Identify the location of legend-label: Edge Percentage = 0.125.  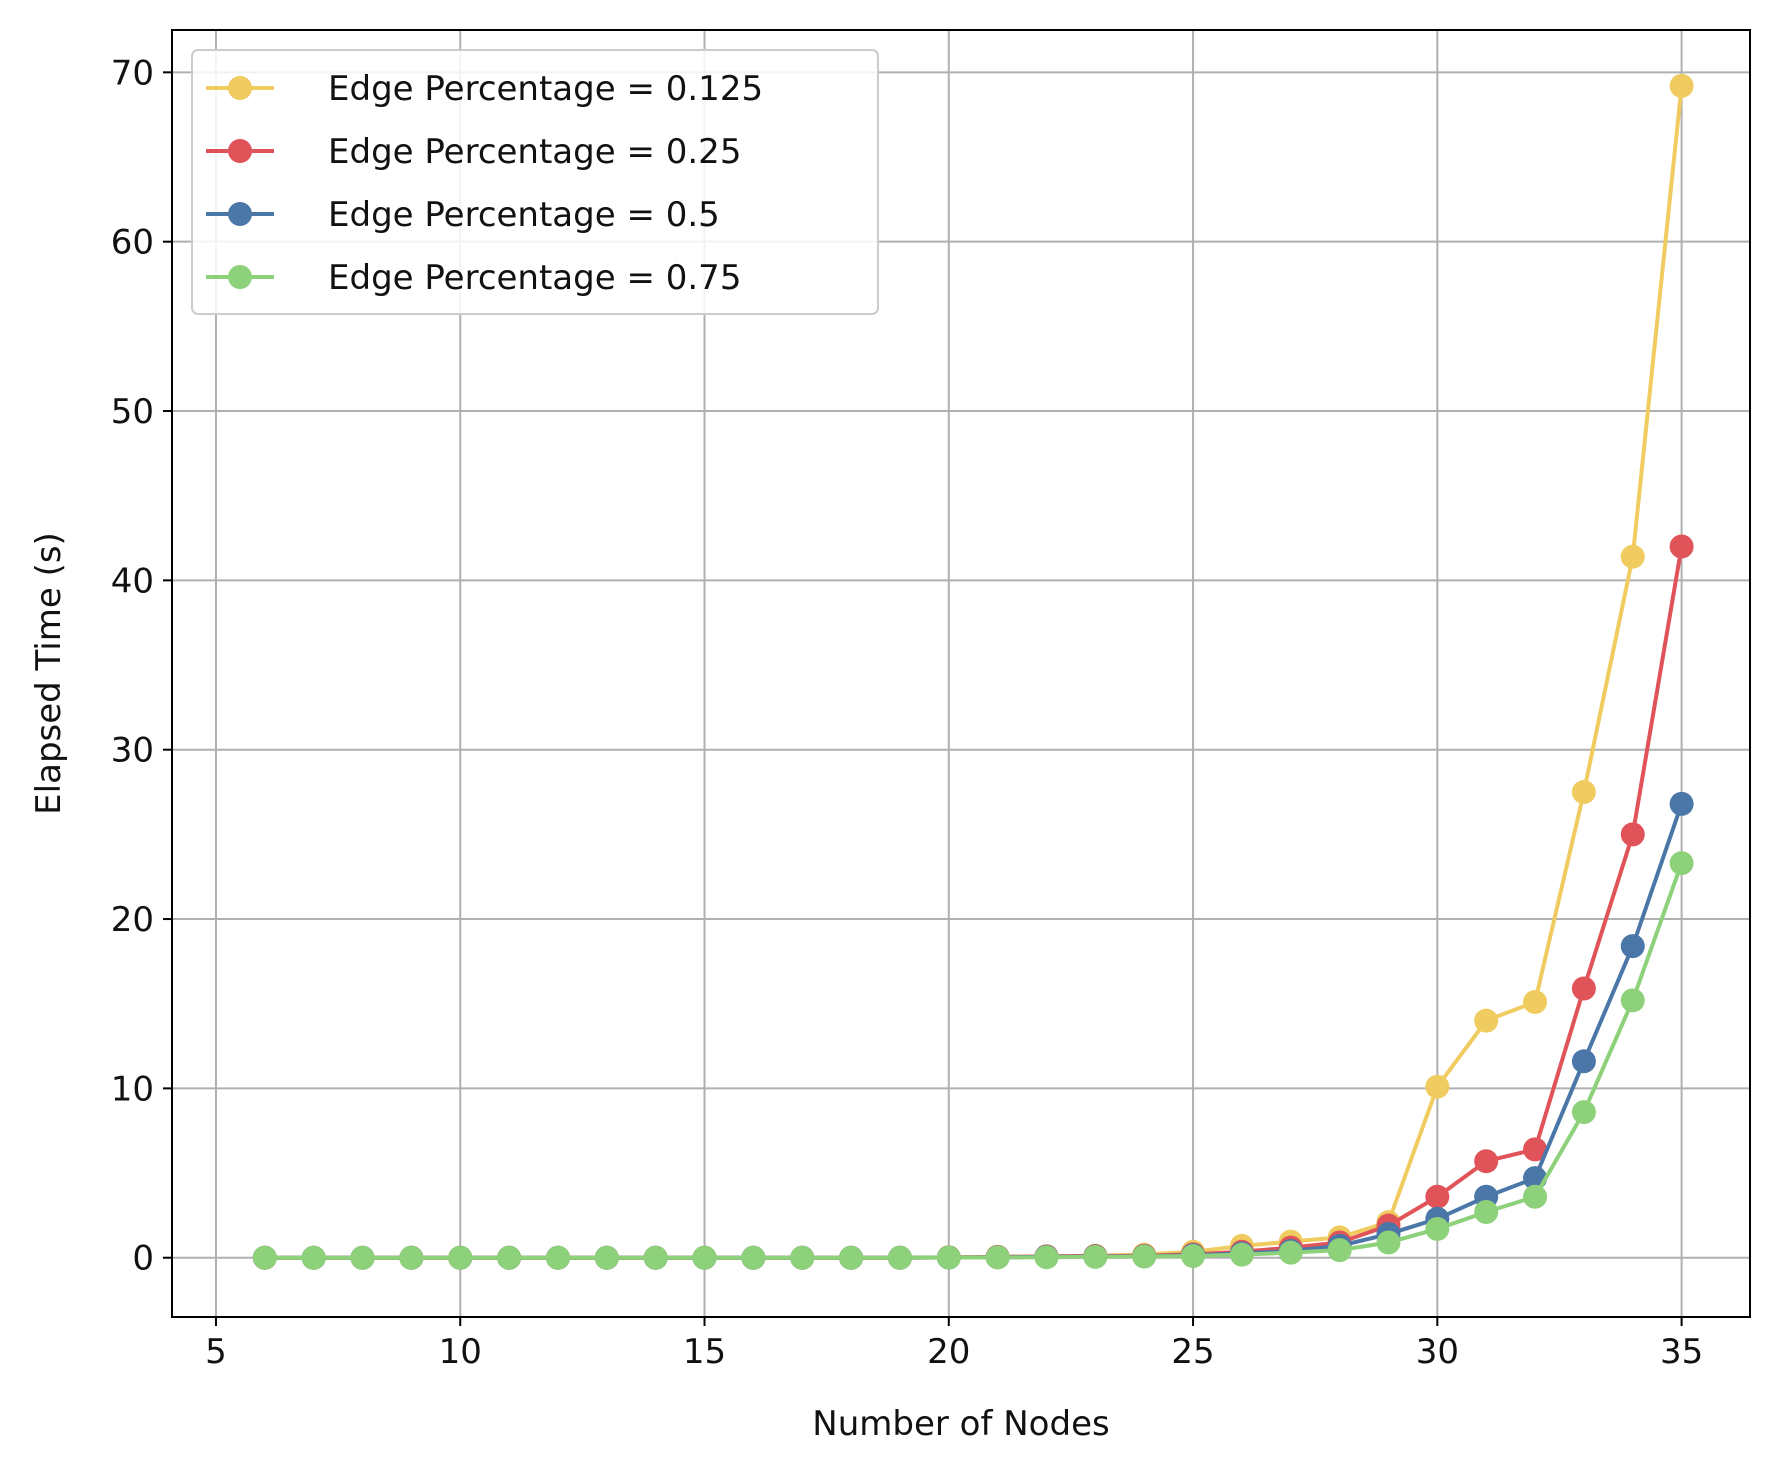
(545, 89).